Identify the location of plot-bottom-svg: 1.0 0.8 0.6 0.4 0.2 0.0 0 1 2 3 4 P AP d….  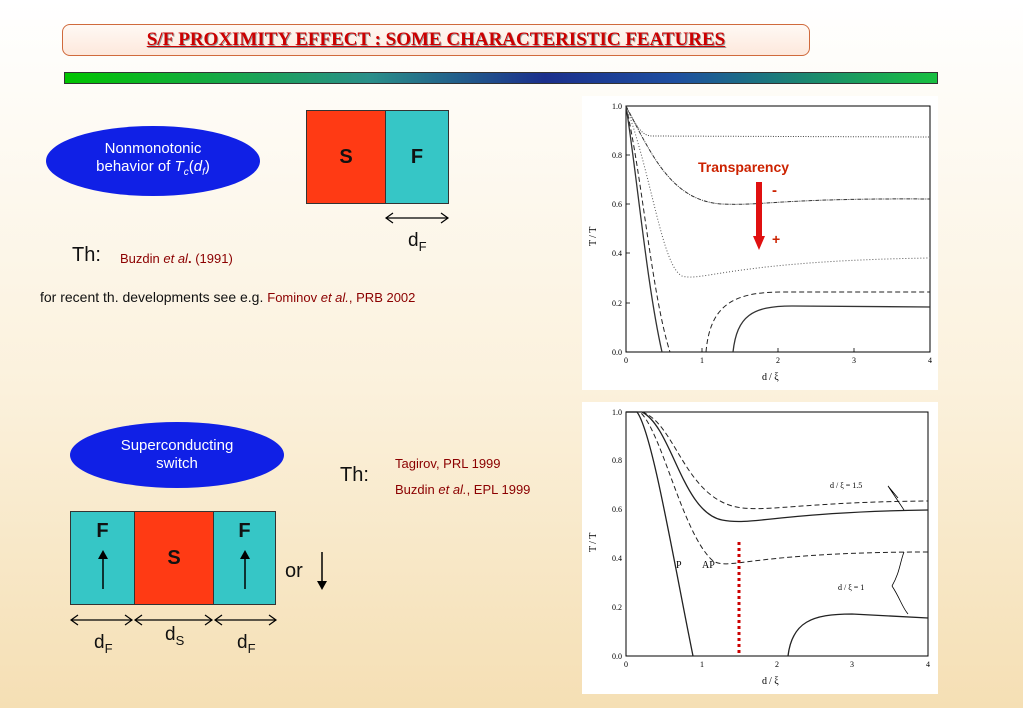
(759, 547).